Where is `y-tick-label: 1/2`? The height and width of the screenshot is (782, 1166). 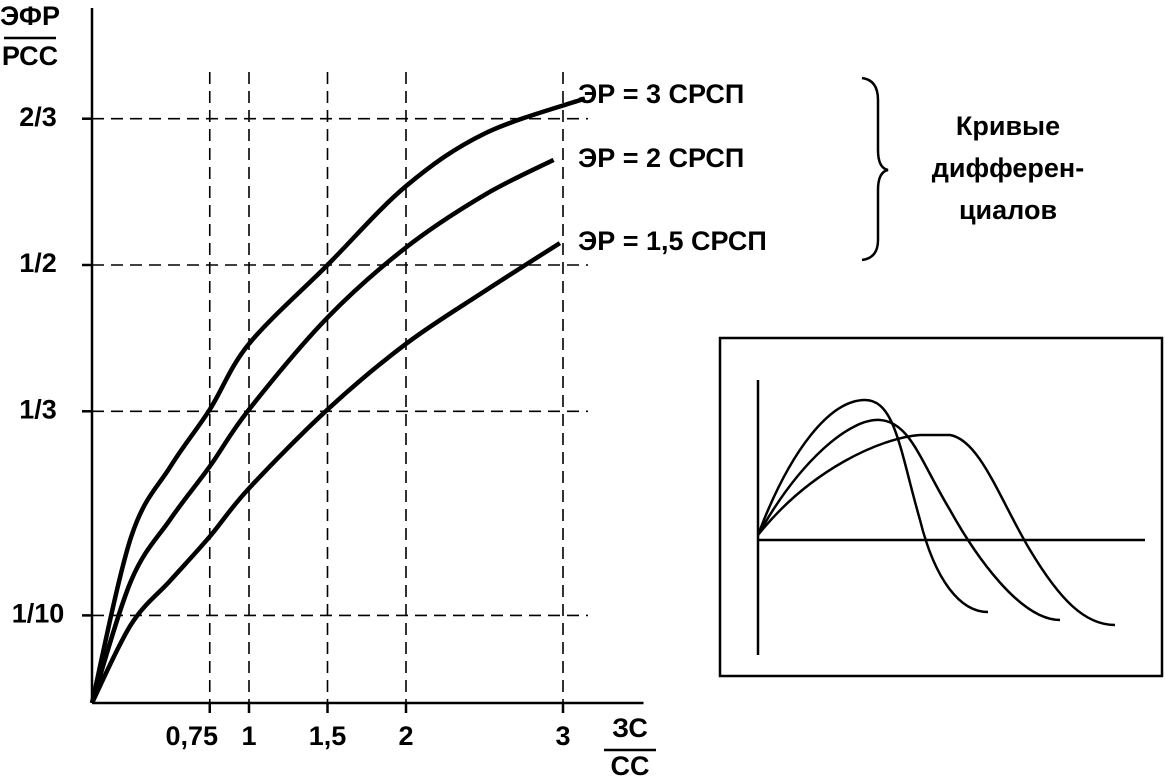
y-tick-label: 1/2 is located at coordinates (38, 263).